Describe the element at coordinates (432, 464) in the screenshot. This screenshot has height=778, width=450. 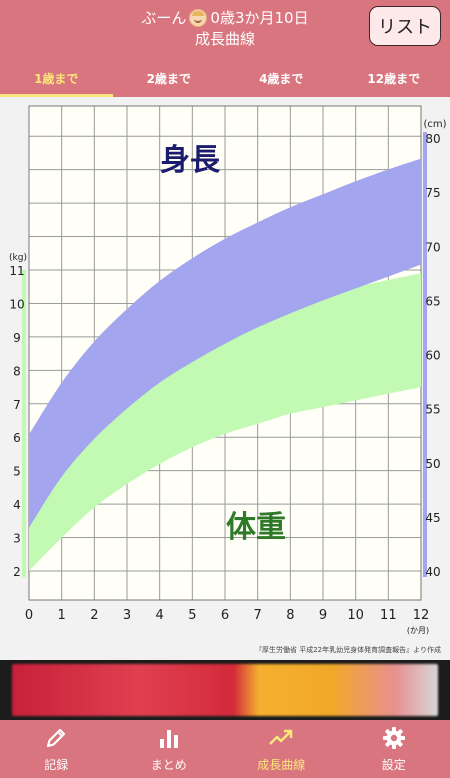
I see `height-tick-label: 50` at that location.